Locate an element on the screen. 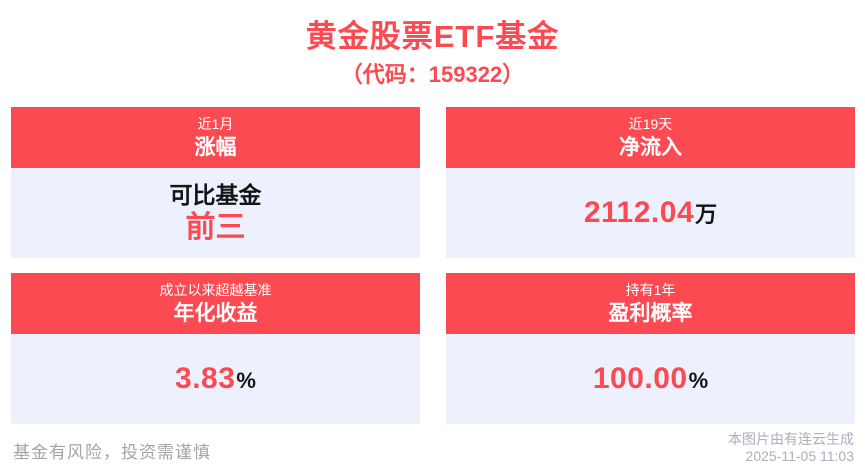  value-line: 2112.04 万 is located at coordinates (650, 213).